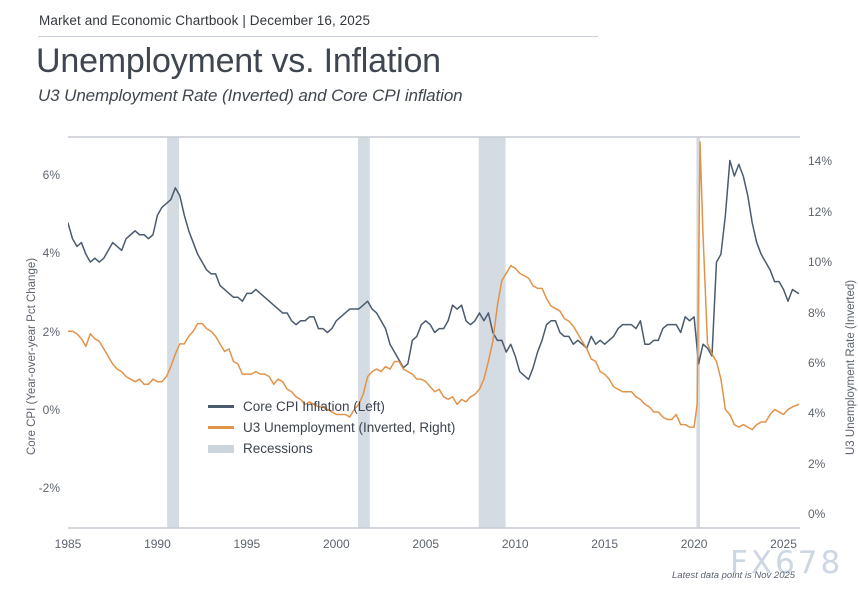  What do you see at coordinates (238, 61) in the screenshot?
I see `page-title: Unemployment vs. Inflation` at bounding box center [238, 61].